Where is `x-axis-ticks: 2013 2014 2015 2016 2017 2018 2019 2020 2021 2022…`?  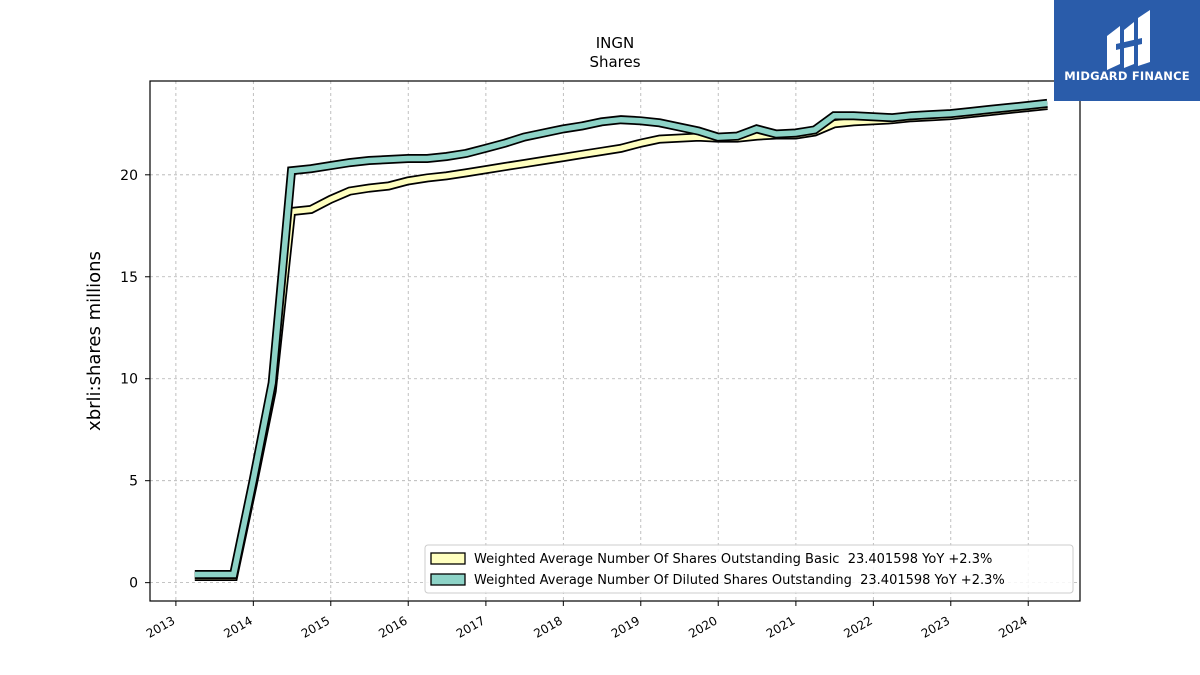 x-axis-ticks: 2013 2014 2015 2016 2017 2018 2019 2020 2021 2022… is located at coordinates (587, 621).